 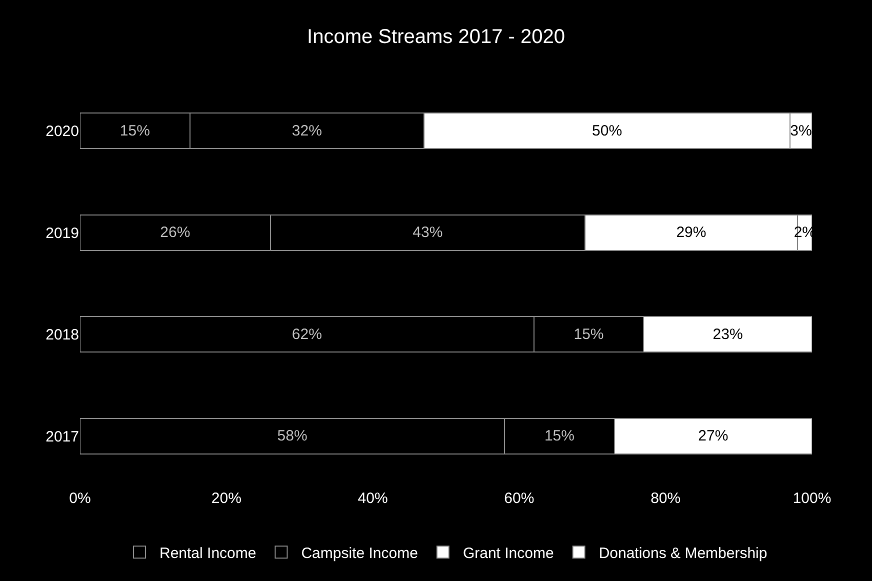 What do you see at coordinates (208, 553) in the screenshot?
I see `legend-label: Rental Income` at bounding box center [208, 553].